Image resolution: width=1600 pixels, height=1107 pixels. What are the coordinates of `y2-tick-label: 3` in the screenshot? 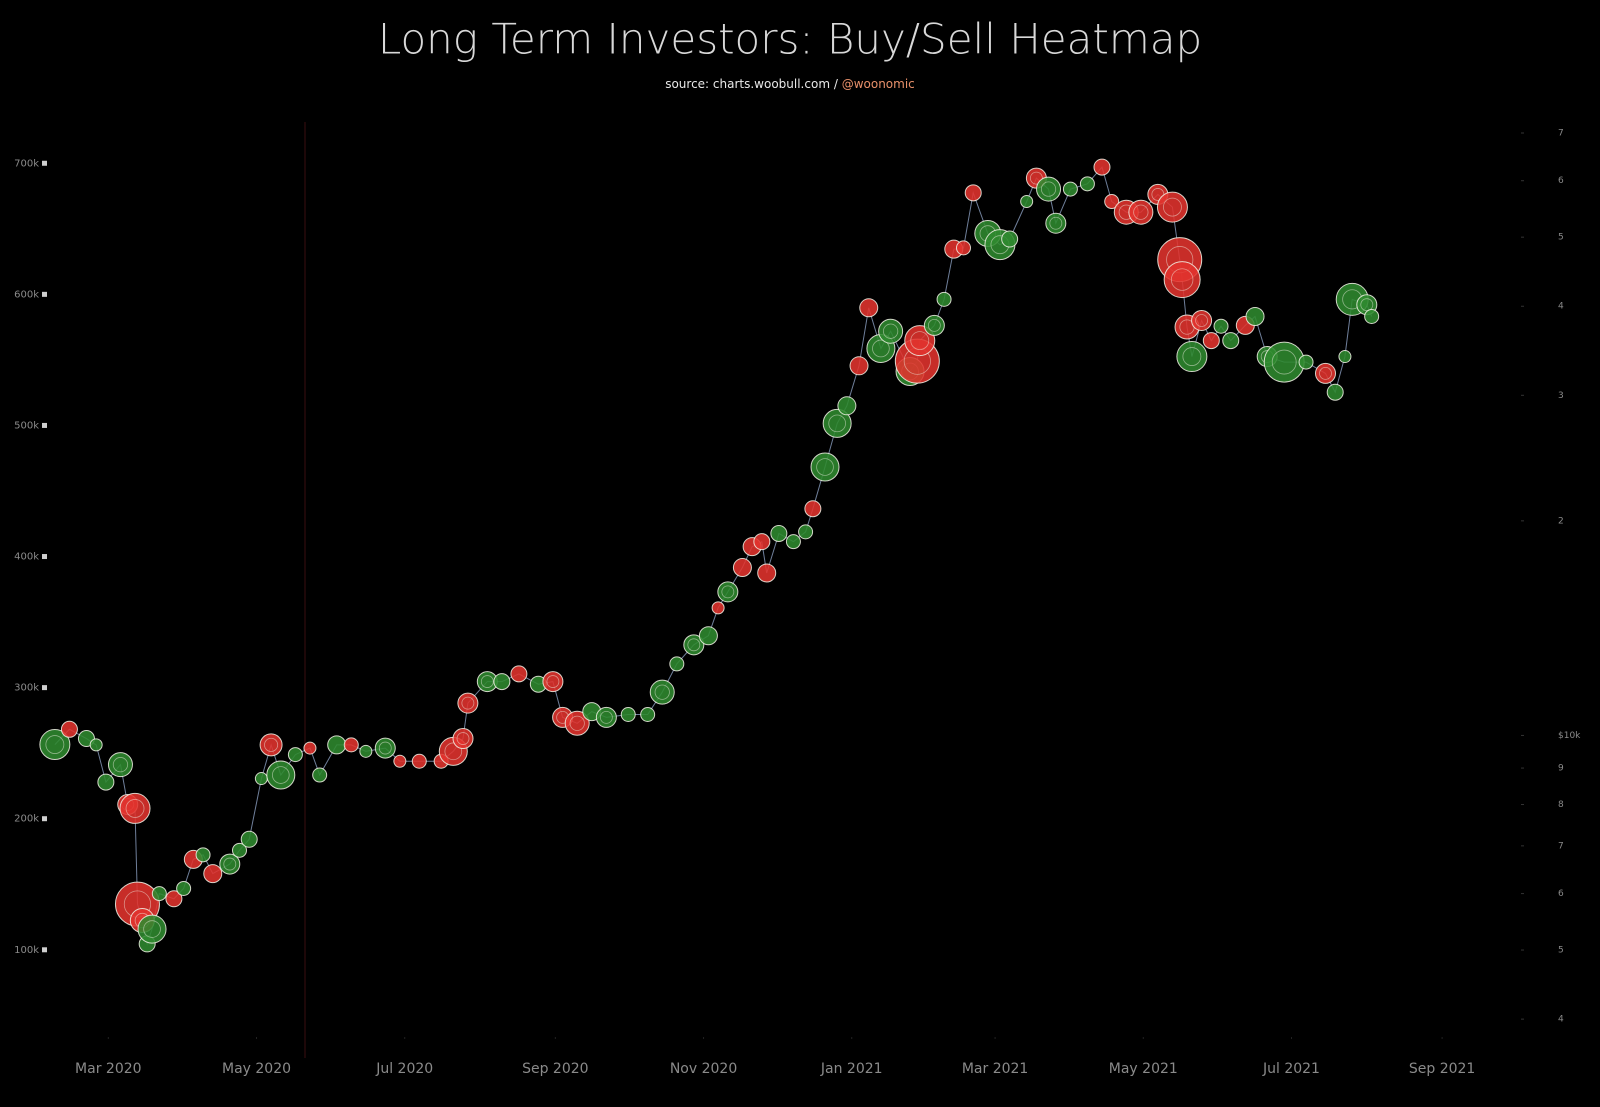 It's located at (1561, 396).